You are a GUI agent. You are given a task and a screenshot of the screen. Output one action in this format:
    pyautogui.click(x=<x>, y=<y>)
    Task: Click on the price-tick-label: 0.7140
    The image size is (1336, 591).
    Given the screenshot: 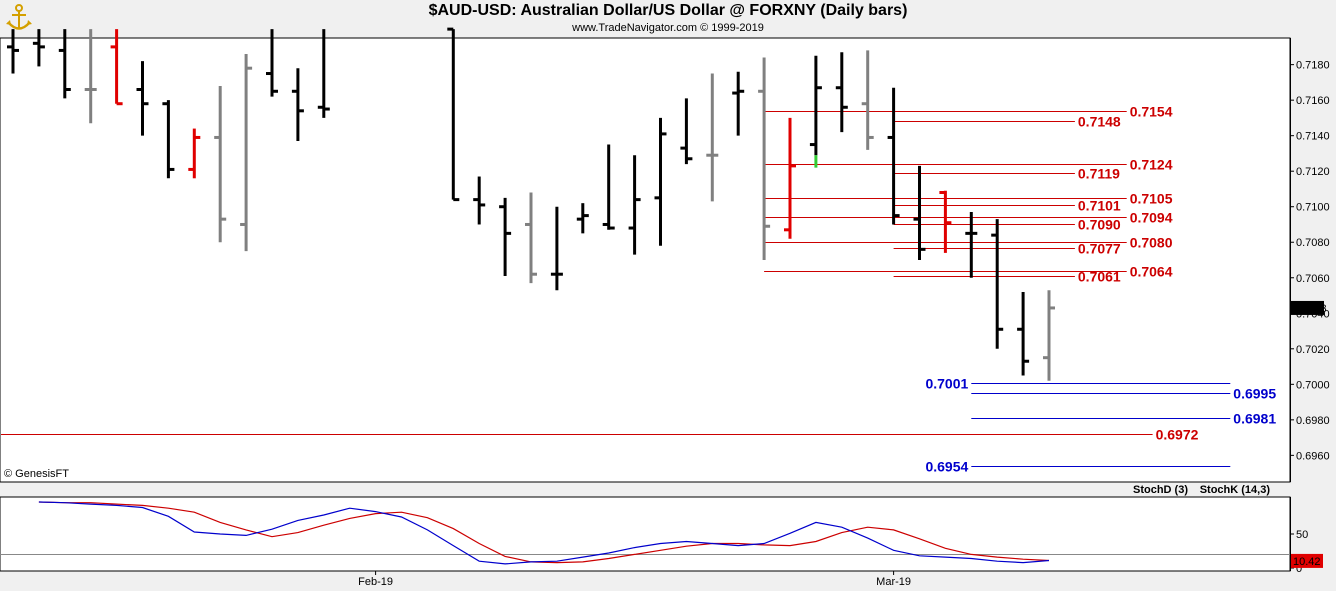 What is the action you would take?
    pyautogui.click(x=1313, y=137)
    